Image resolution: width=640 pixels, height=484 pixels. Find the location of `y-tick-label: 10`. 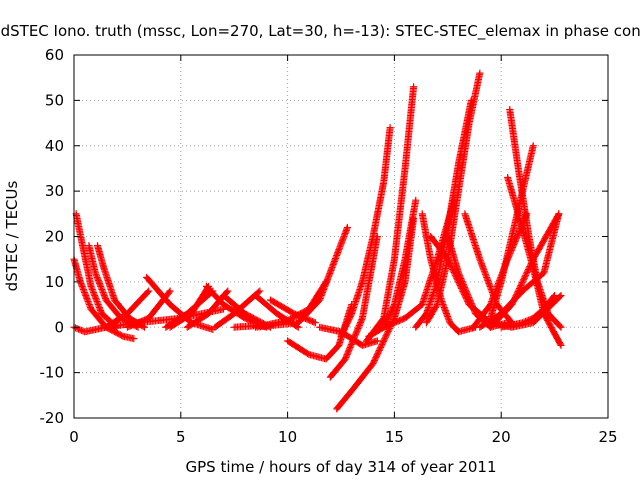

y-tick-label: 10 is located at coordinates (54, 282).